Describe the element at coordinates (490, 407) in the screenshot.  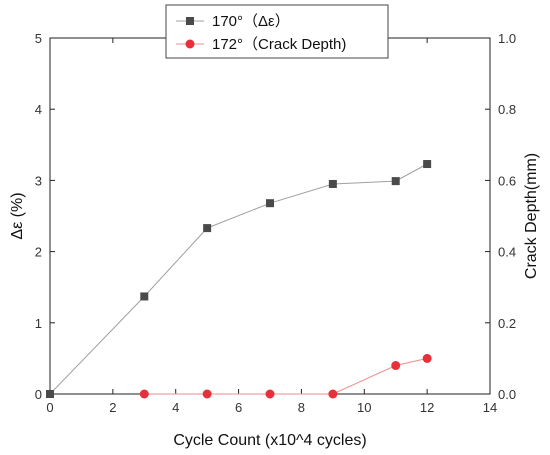
I see `x-tick-label-7: 14` at that location.